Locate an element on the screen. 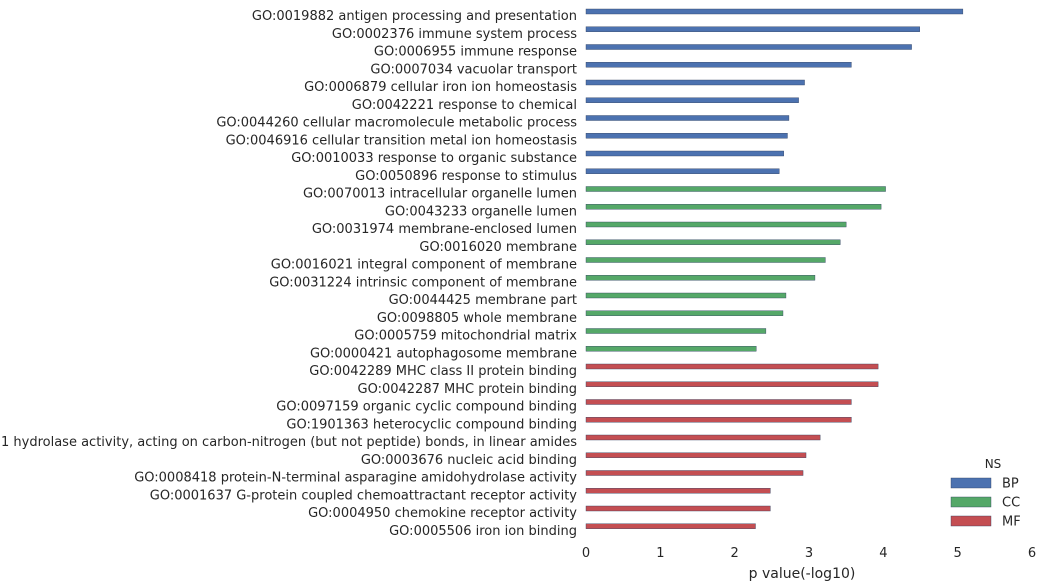 This screenshot has height=587, width=1043. category-label: GO:0006955 immune response is located at coordinates (475, 52).